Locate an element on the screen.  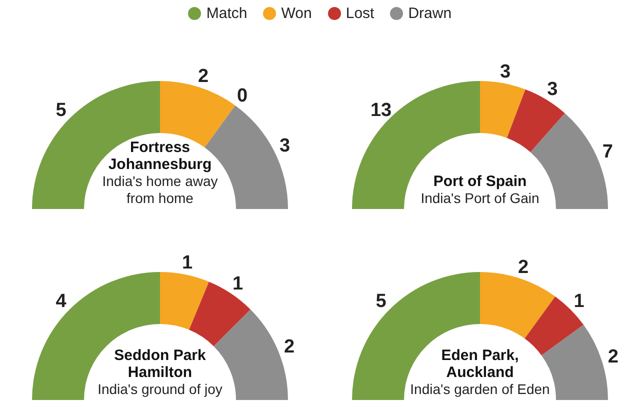
legend-label: Won is located at coordinates (296, 13).